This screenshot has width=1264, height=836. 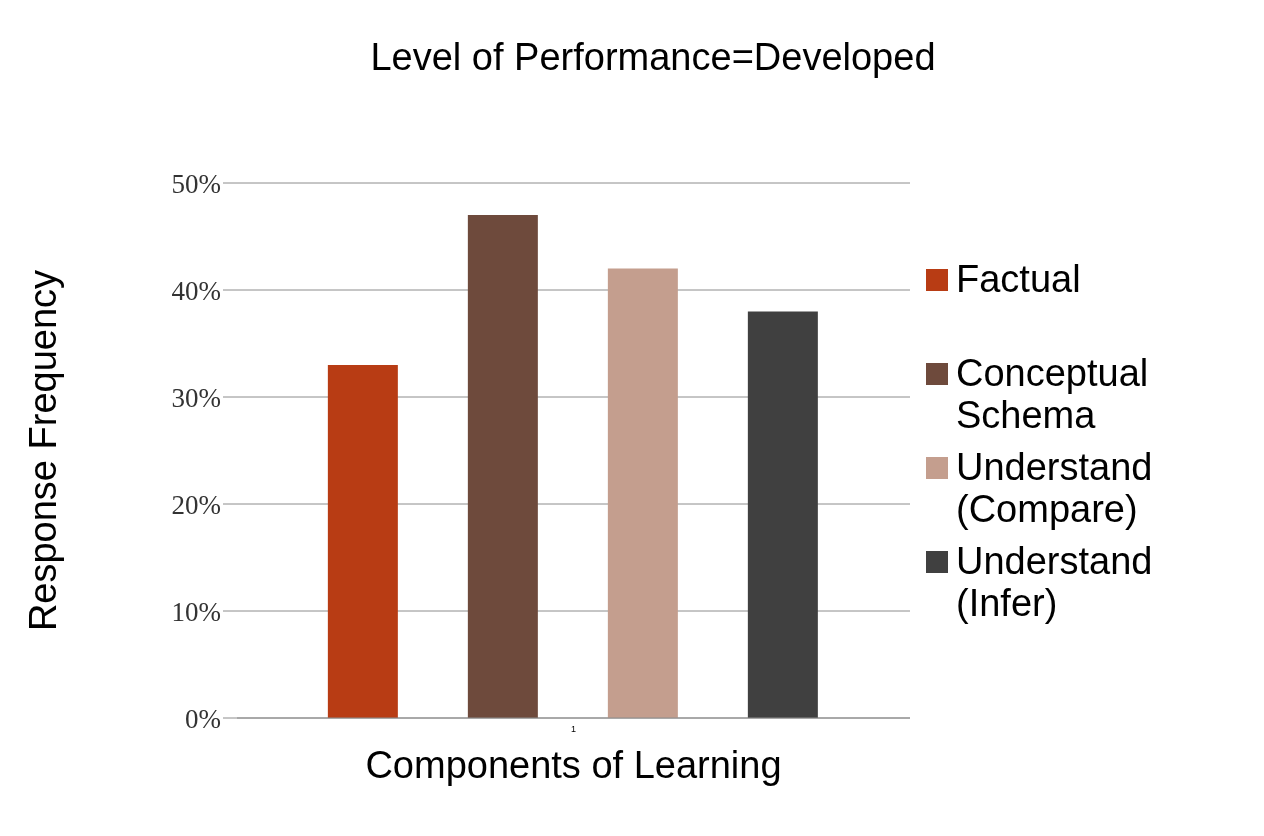 What do you see at coordinates (1053, 394) in the screenshot?
I see `legend-label: Conceptual Schema` at bounding box center [1053, 394].